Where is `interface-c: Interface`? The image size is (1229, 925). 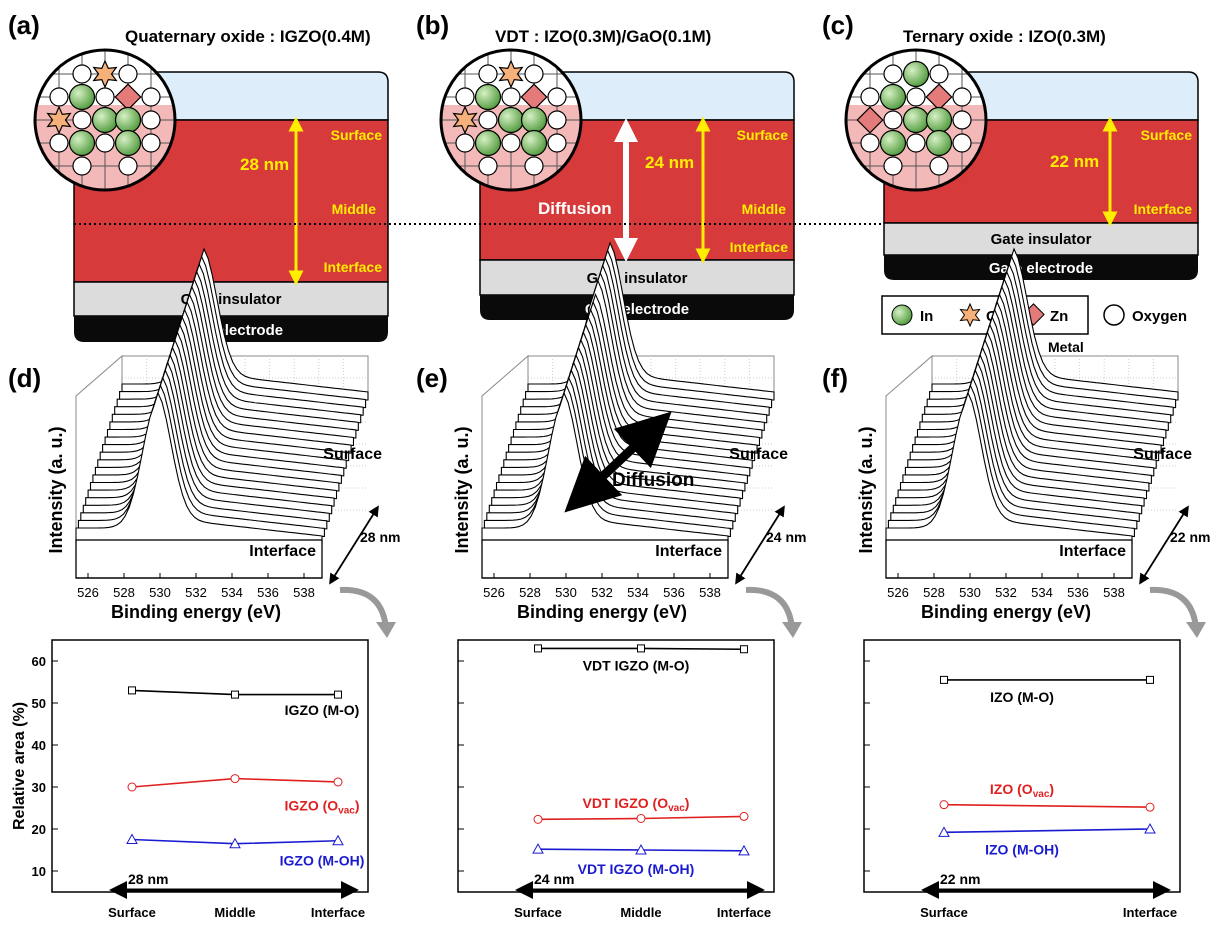
interface-c: Interface is located at coordinates (1163, 209).